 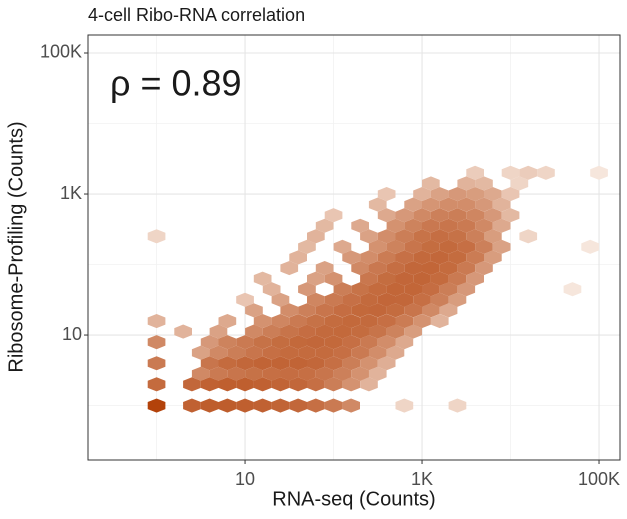 What do you see at coordinates (422, 479) in the screenshot?
I see `x-tick-label: 1K` at bounding box center [422, 479].